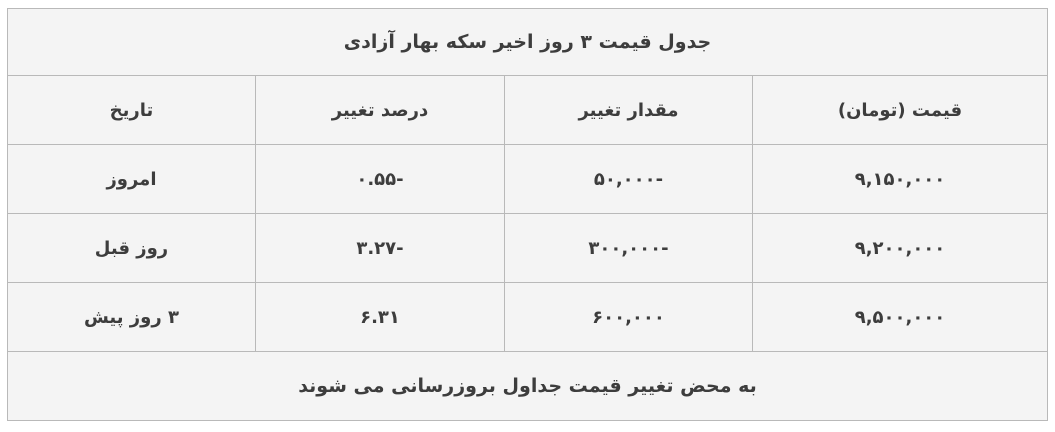 This screenshot has height=432, width=1055. Describe the element at coordinates (900, 110) in the screenshot. I see `header-price: قیمت (تومان)` at that location.